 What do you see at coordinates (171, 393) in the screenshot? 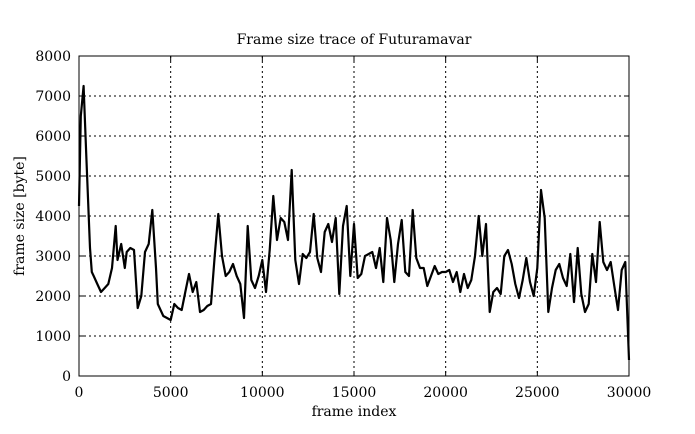
I see `x-tick-label: 5000` at bounding box center [171, 393].